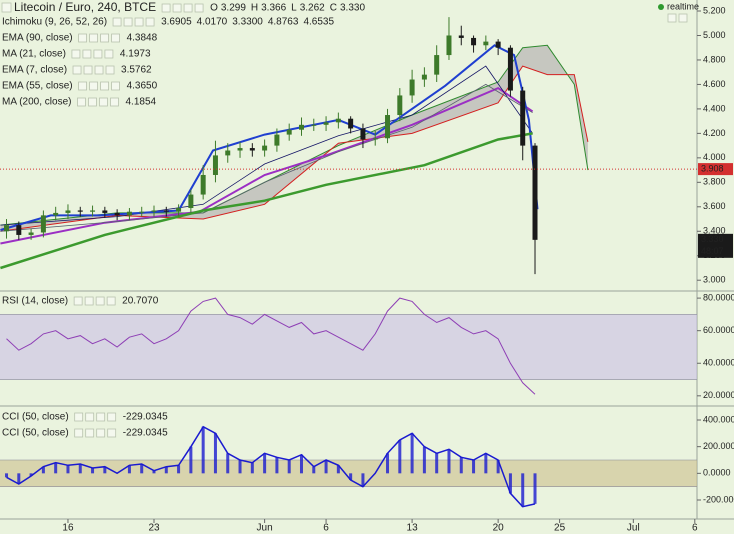  What do you see at coordinates (6, 7) in the screenshot?
I see `collapse-button` at bounding box center [6, 7].